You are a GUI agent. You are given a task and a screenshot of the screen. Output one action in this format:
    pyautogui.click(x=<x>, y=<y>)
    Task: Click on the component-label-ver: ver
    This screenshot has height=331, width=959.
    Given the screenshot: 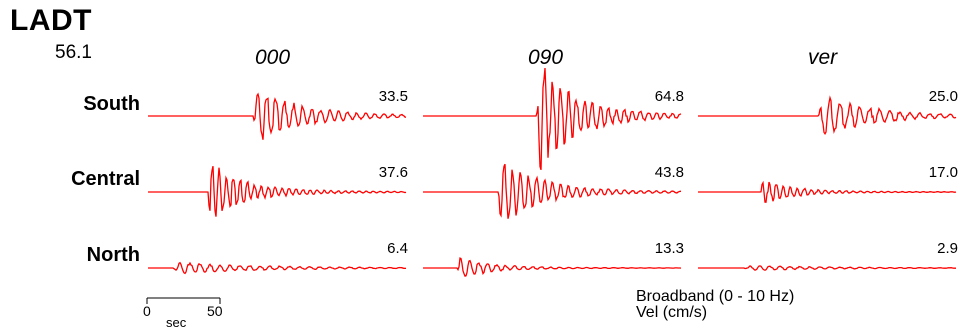 What is the action you would take?
    pyautogui.click(x=823, y=57)
    